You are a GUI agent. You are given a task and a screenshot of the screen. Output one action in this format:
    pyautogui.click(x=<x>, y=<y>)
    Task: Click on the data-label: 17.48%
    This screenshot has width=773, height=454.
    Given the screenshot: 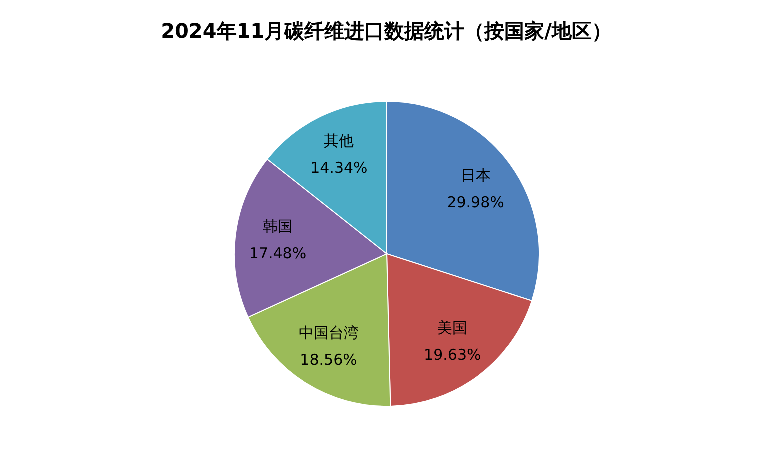 What is the action you would take?
    pyautogui.click(x=278, y=253)
    